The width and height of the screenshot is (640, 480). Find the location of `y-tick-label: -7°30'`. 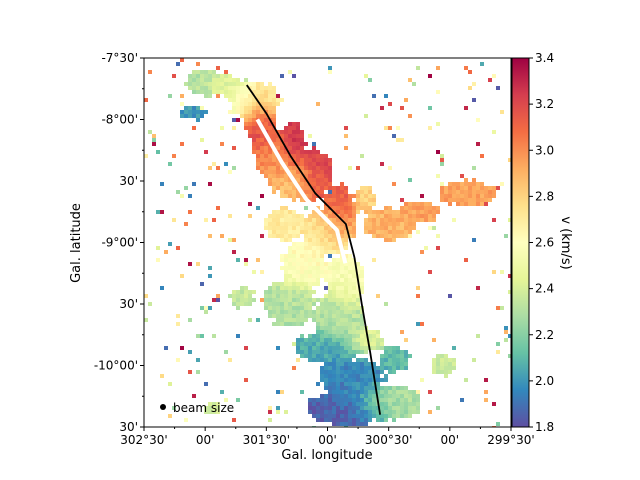

y-tick-label: -7°30' is located at coordinates (119, 58).